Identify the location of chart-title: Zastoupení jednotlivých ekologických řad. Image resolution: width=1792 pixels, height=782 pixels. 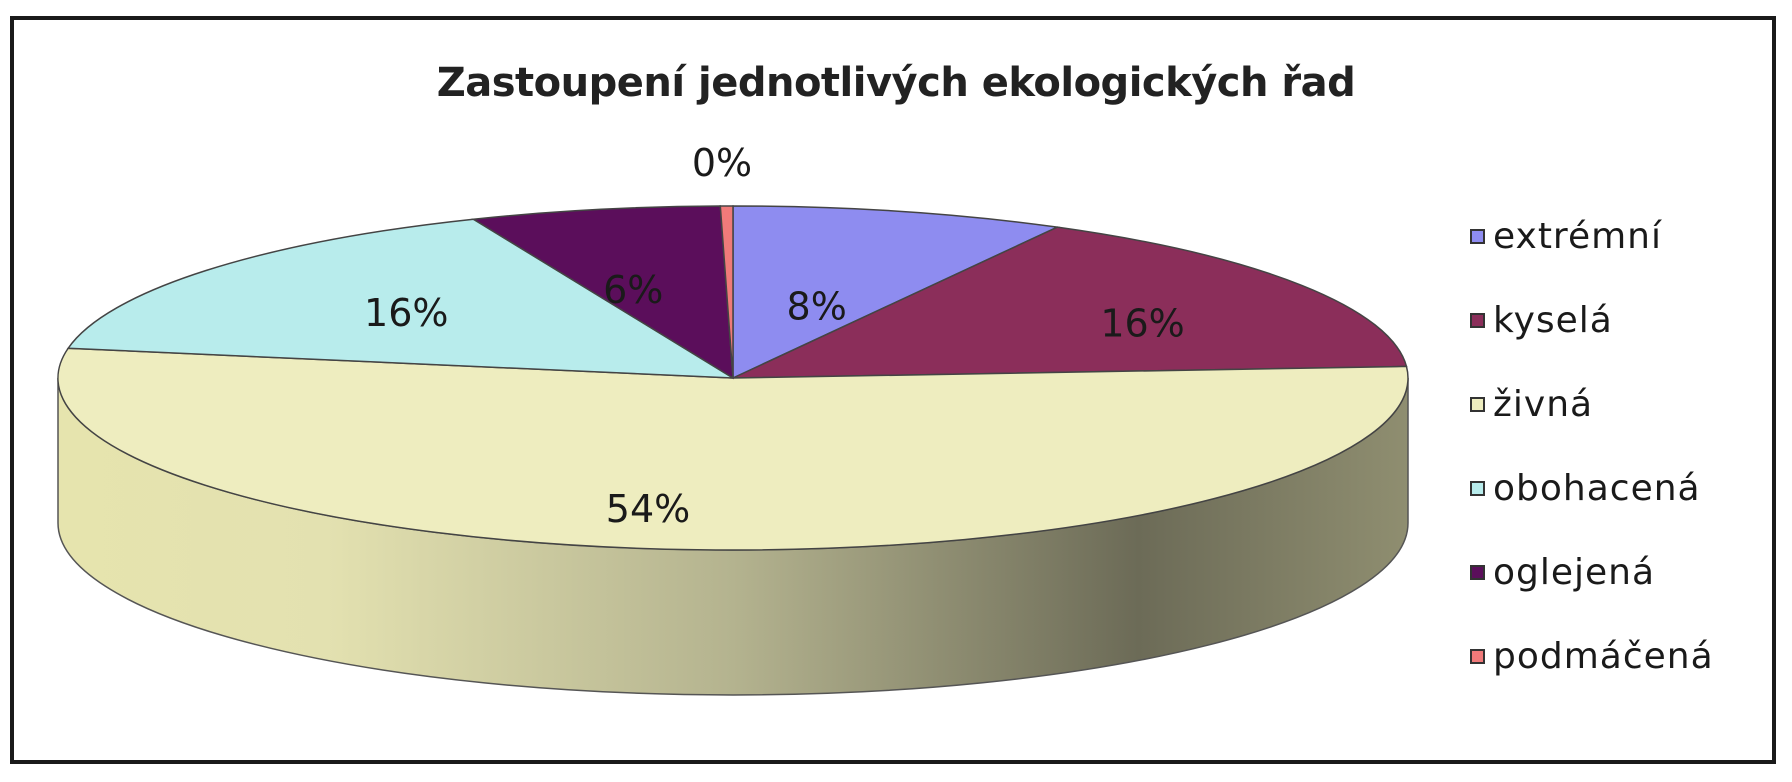
(896, 83).